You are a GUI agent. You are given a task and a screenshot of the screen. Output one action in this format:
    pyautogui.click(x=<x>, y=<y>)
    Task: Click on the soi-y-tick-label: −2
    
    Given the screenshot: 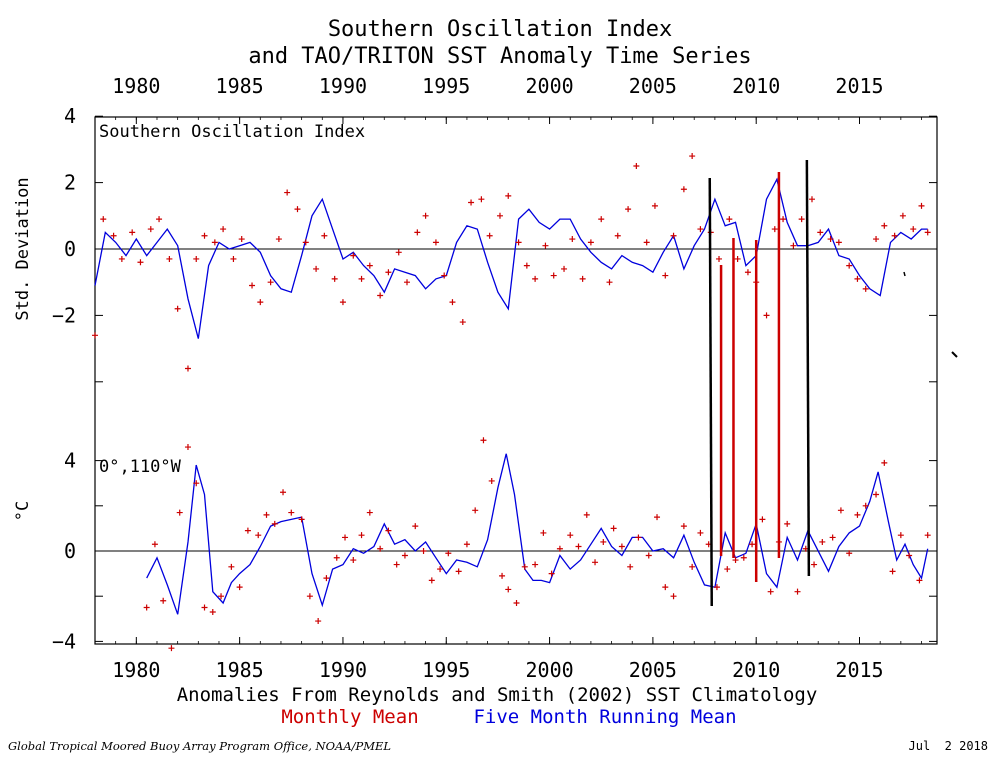 What is the action you would take?
    pyautogui.click(x=64, y=315)
    